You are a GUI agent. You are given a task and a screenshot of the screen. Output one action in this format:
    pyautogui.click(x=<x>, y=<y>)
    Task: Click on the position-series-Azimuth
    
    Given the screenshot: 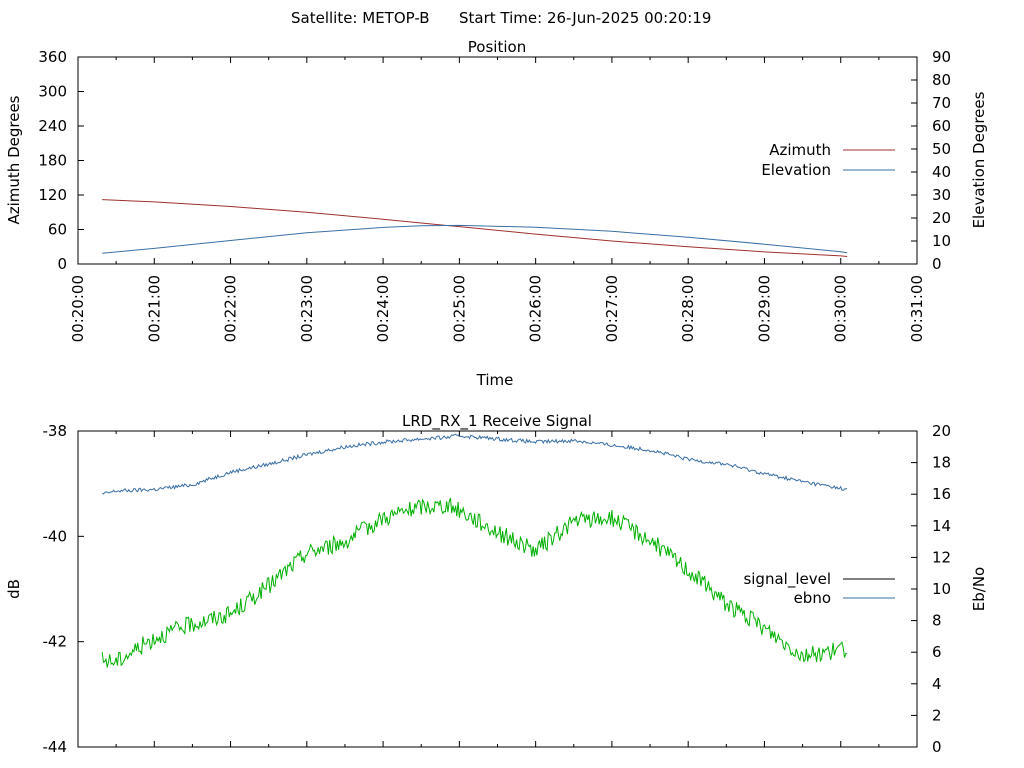 What is the action you would take?
    pyautogui.click(x=475, y=228)
    